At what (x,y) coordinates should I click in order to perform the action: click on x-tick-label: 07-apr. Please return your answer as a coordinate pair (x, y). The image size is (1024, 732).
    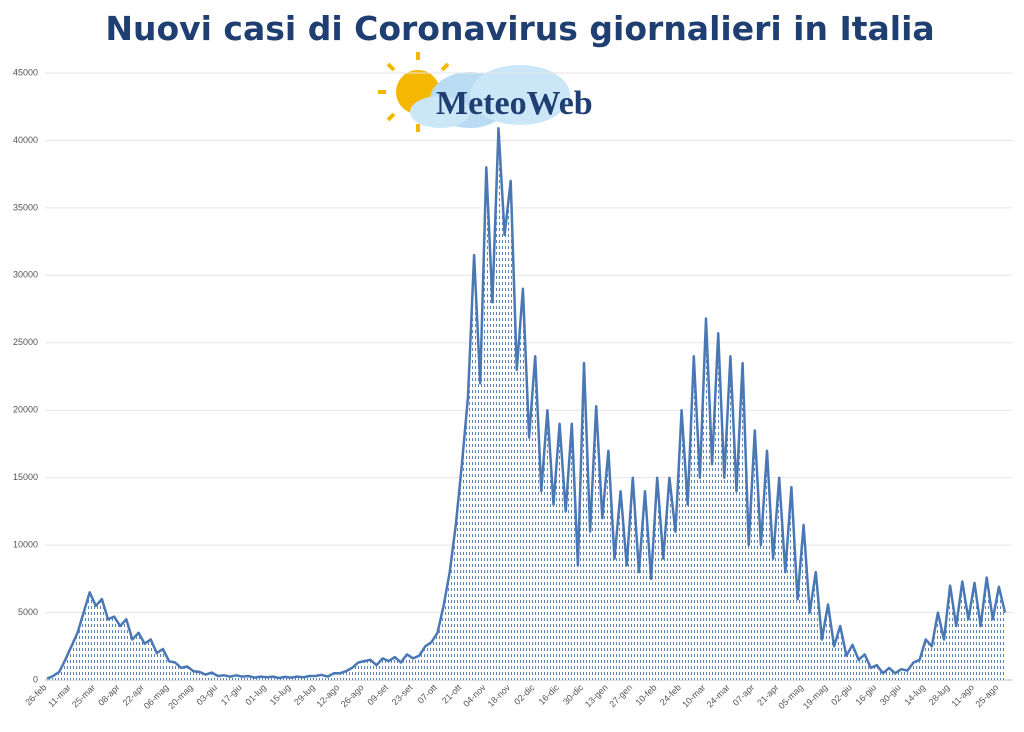
    Looking at the image, I should click on (743, 694).